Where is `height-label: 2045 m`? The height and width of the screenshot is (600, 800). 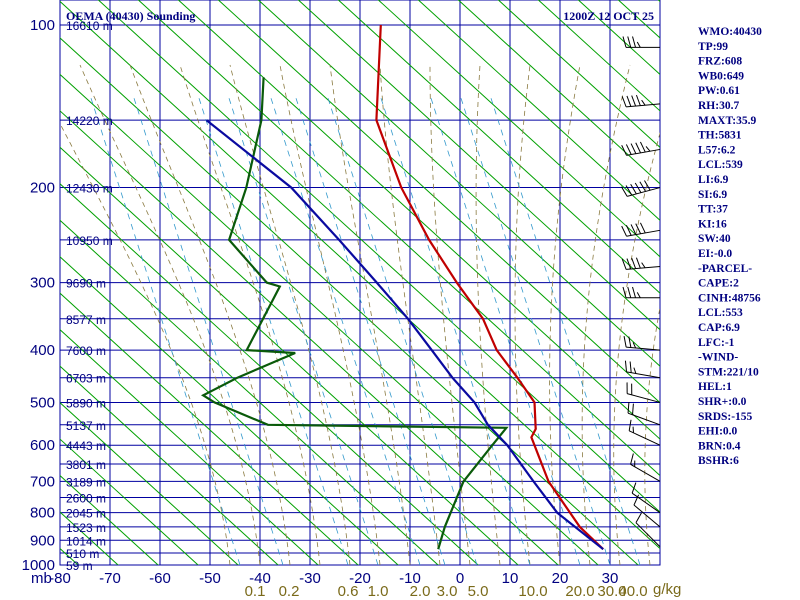
height-label: 2045 m is located at coordinates (86, 514).